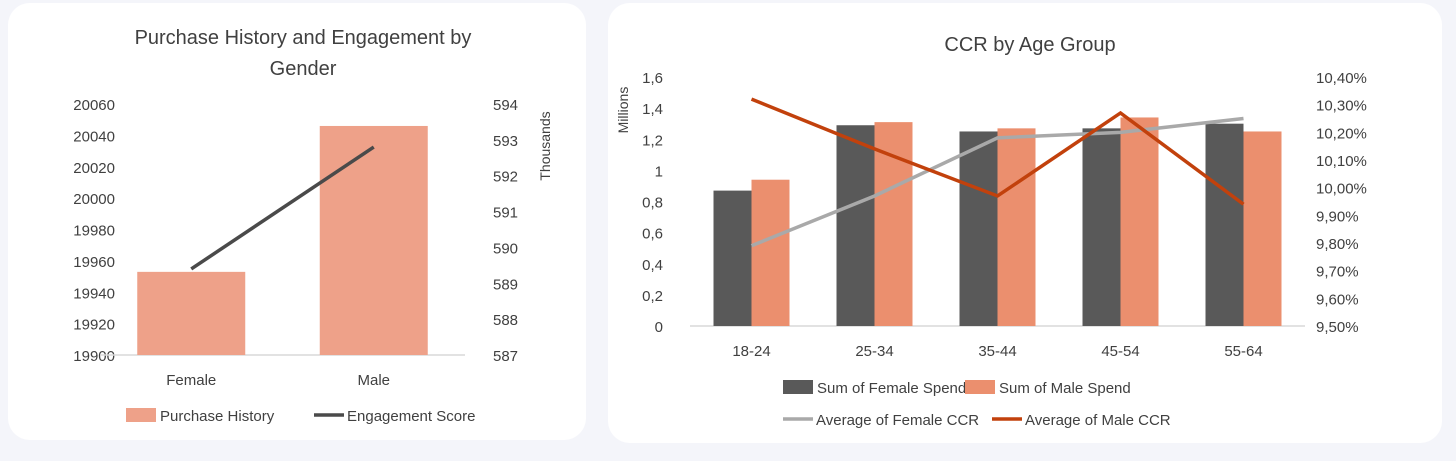 This screenshot has width=1456, height=461. Describe the element at coordinates (303, 38) in the screenshot. I see `chart-title: Purchase History and Engagement by` at that location.